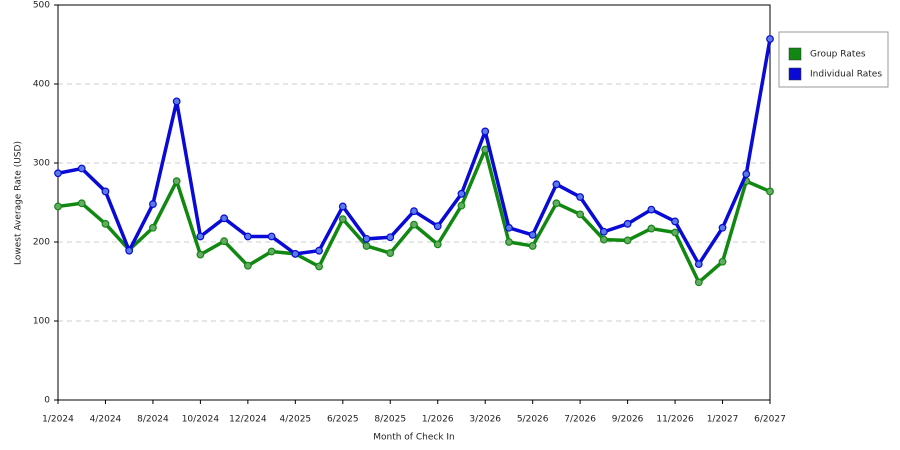 The width and height of the screenshot is (900, 450). Describe the element at coordinates (19, 203) in the screenshot. I see `y-axis-label: Lowest Average Rate (USD)` at that location.